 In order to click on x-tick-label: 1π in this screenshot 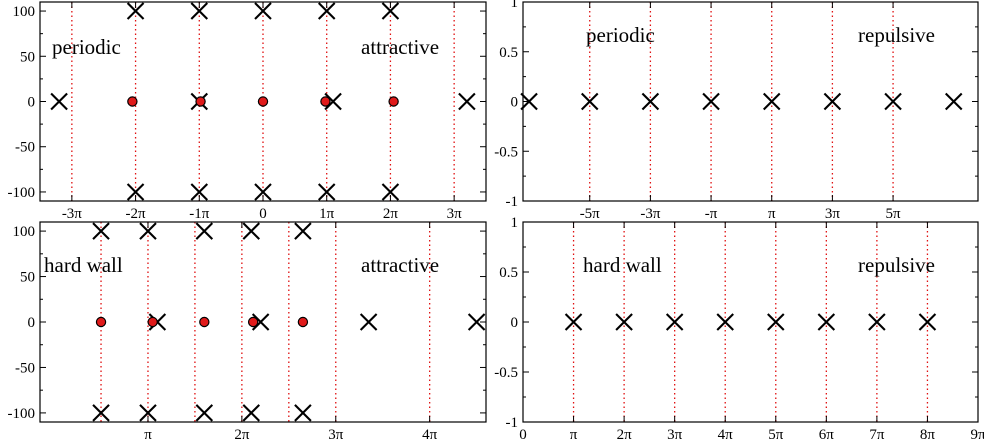, I will do `click(327, 214)`.